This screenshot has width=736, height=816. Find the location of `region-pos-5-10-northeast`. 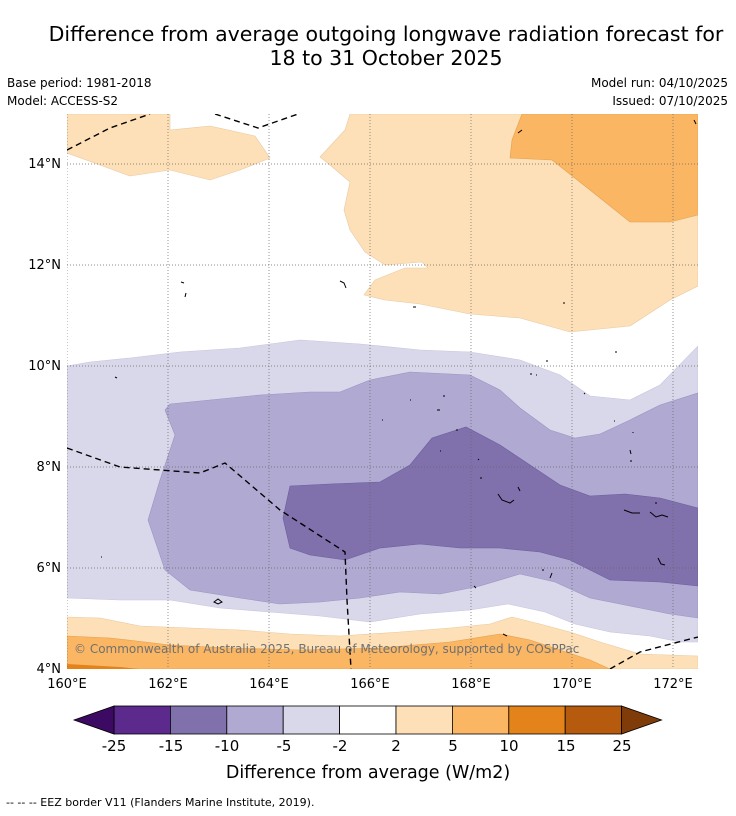

region-pos-5-10-northeast is located at coordinates (603, 168).